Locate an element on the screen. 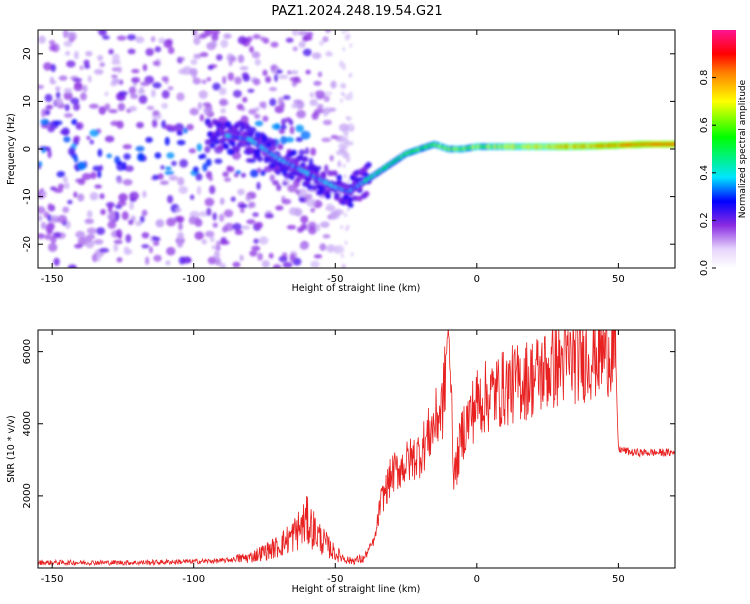  colorbar-tick-label: 0.8 is located at coordinates (704, 78).